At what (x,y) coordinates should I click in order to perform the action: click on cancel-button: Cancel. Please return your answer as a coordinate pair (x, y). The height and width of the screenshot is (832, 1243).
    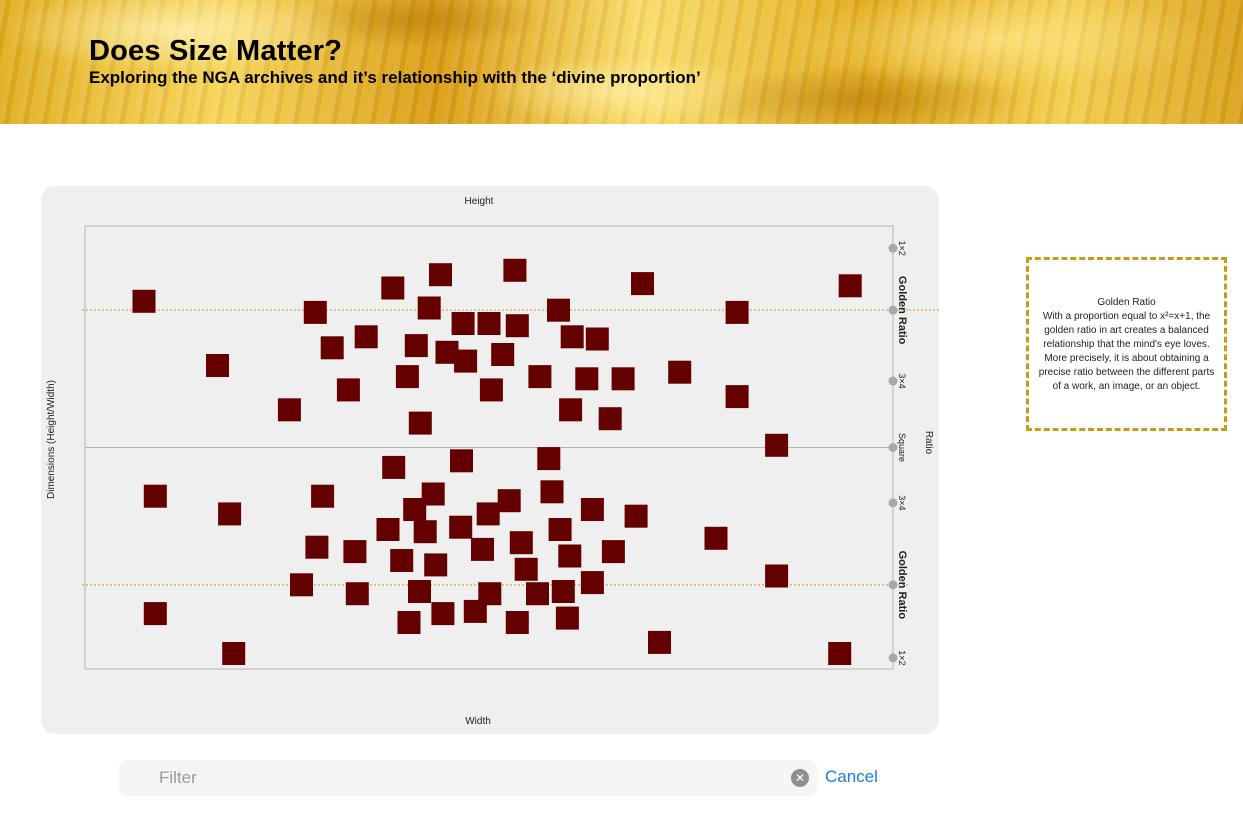
    Looking at the image, I should click on (851, 776).